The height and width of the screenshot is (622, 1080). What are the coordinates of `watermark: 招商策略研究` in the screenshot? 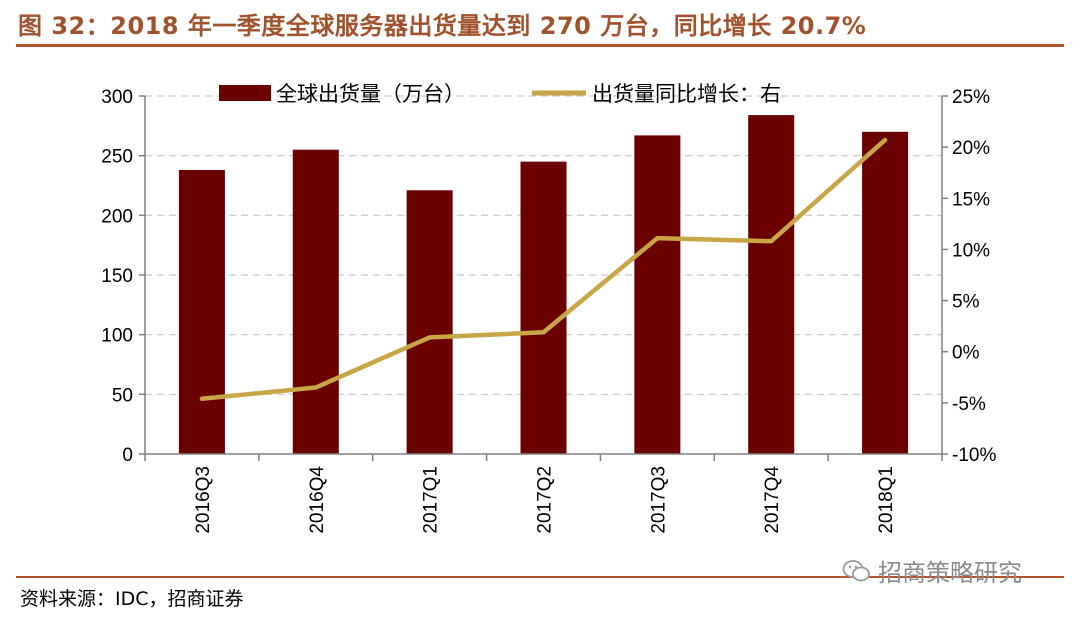 It's located at (932, 570).